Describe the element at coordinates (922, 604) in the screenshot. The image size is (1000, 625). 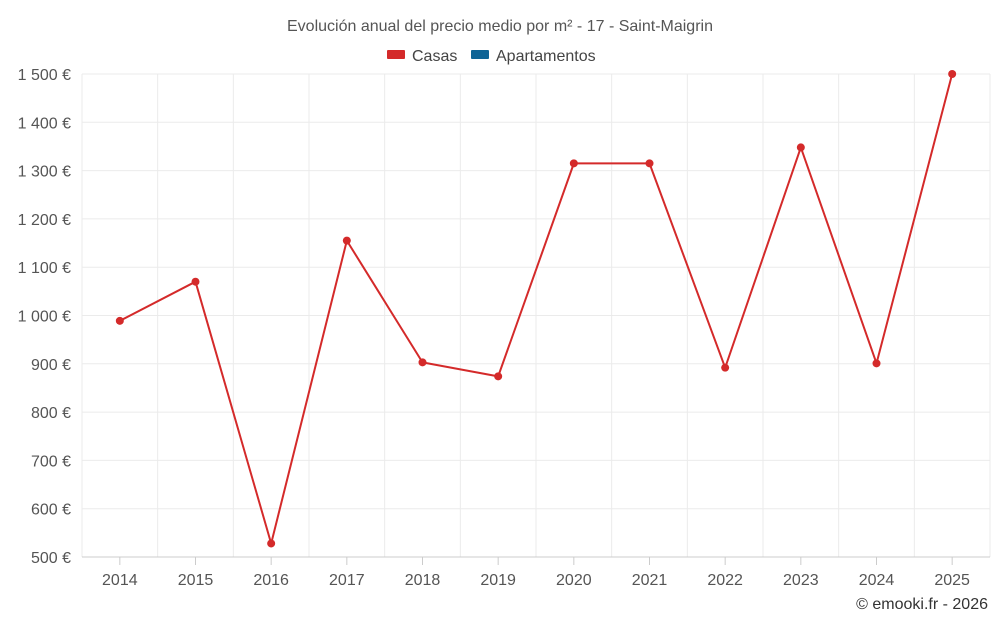
I see `credit-text: © emooki.fr - 2026` at that location.